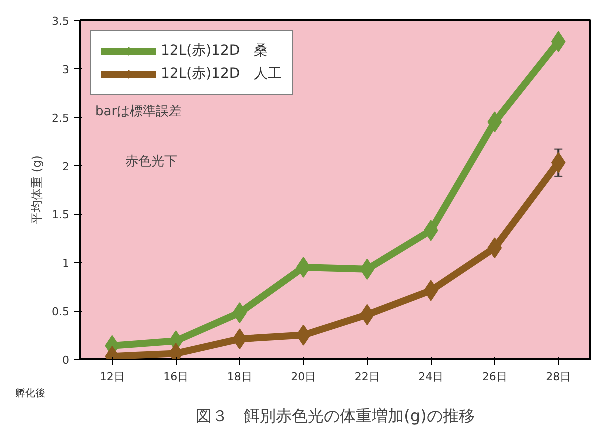 The image size is (610, 434). I want to click on y-tick-label: 3.5, so click(61, 21).